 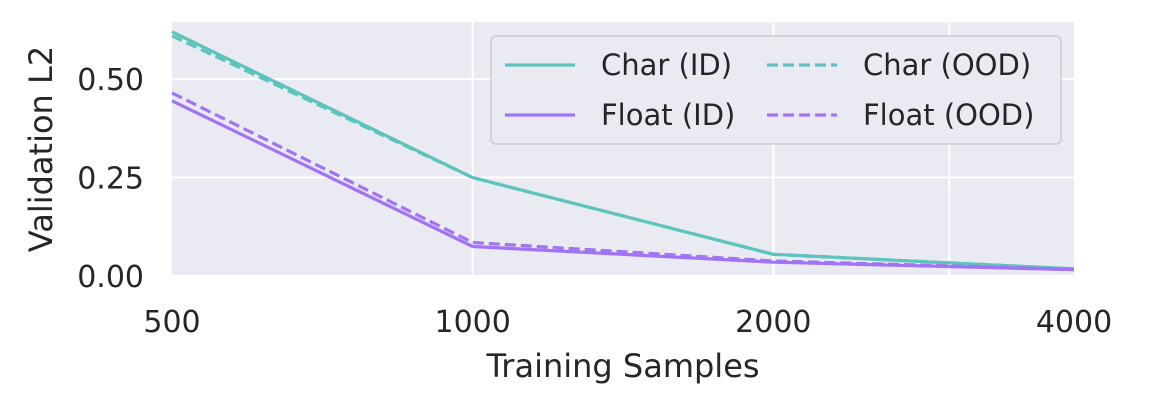 What do you see at coordinates (472, 322) in the screenshot?
I see `x-tick-label: 1000` at bounding box center [472, 322].